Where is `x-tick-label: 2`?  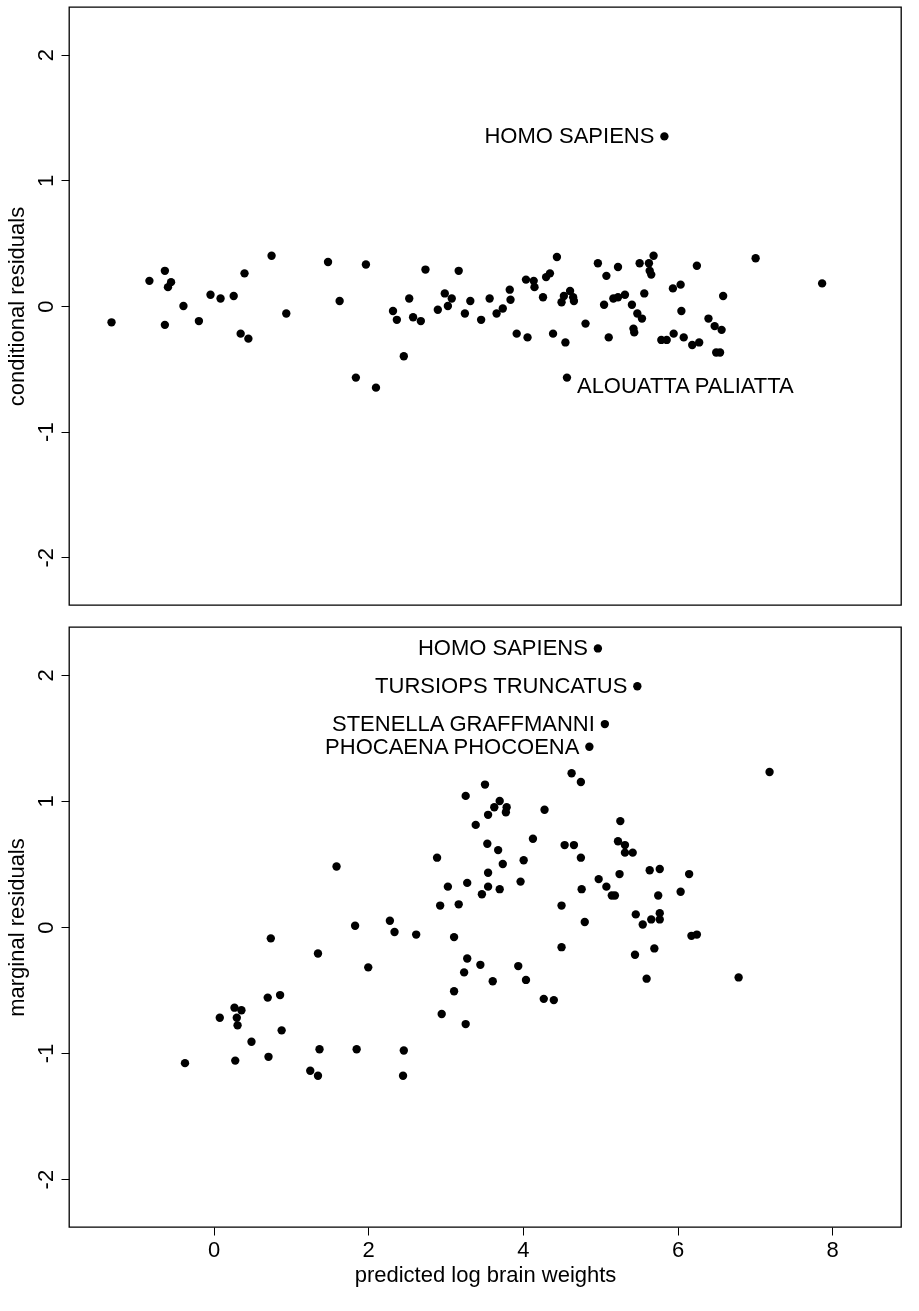 x-tick-label: 2 is located at coordinates (368, 1249).